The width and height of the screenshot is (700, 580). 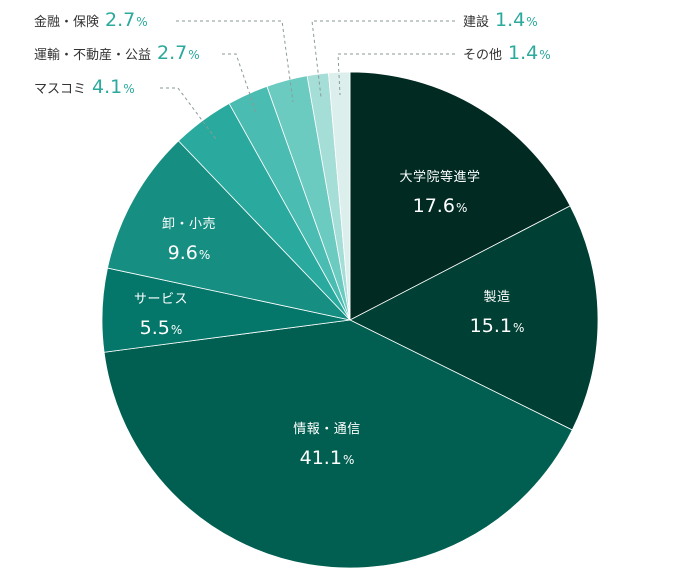 I want to click on leader-line-transport-realestate-utilities, so click(x=240, y=84).